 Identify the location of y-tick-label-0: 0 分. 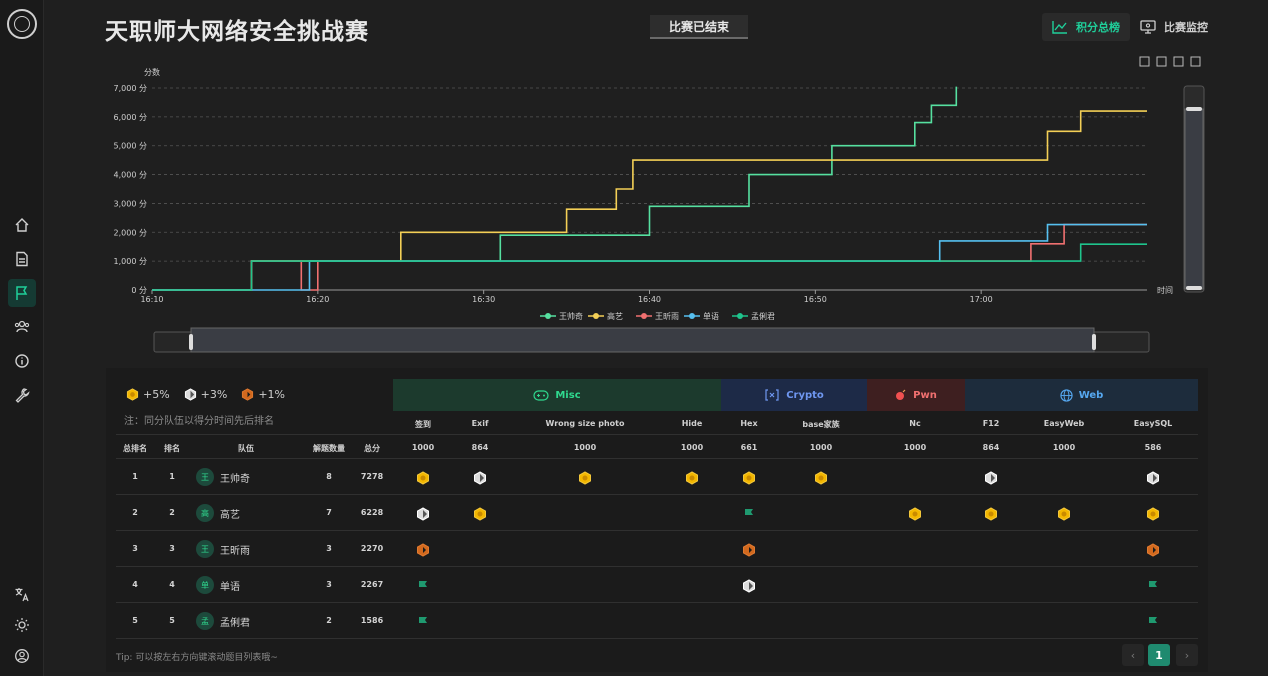
(139, 290).